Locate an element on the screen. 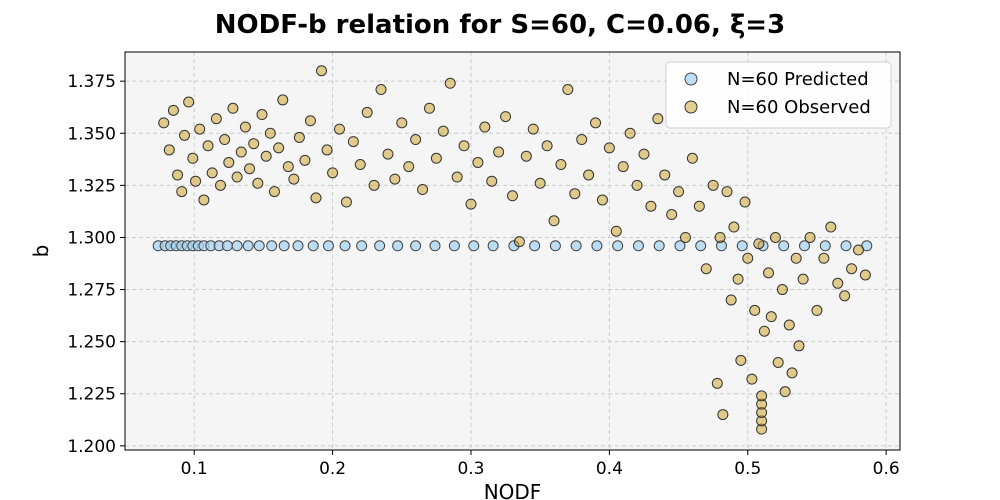 The image size is (1000, 500). legend-box is located at coordinates (778, 95).